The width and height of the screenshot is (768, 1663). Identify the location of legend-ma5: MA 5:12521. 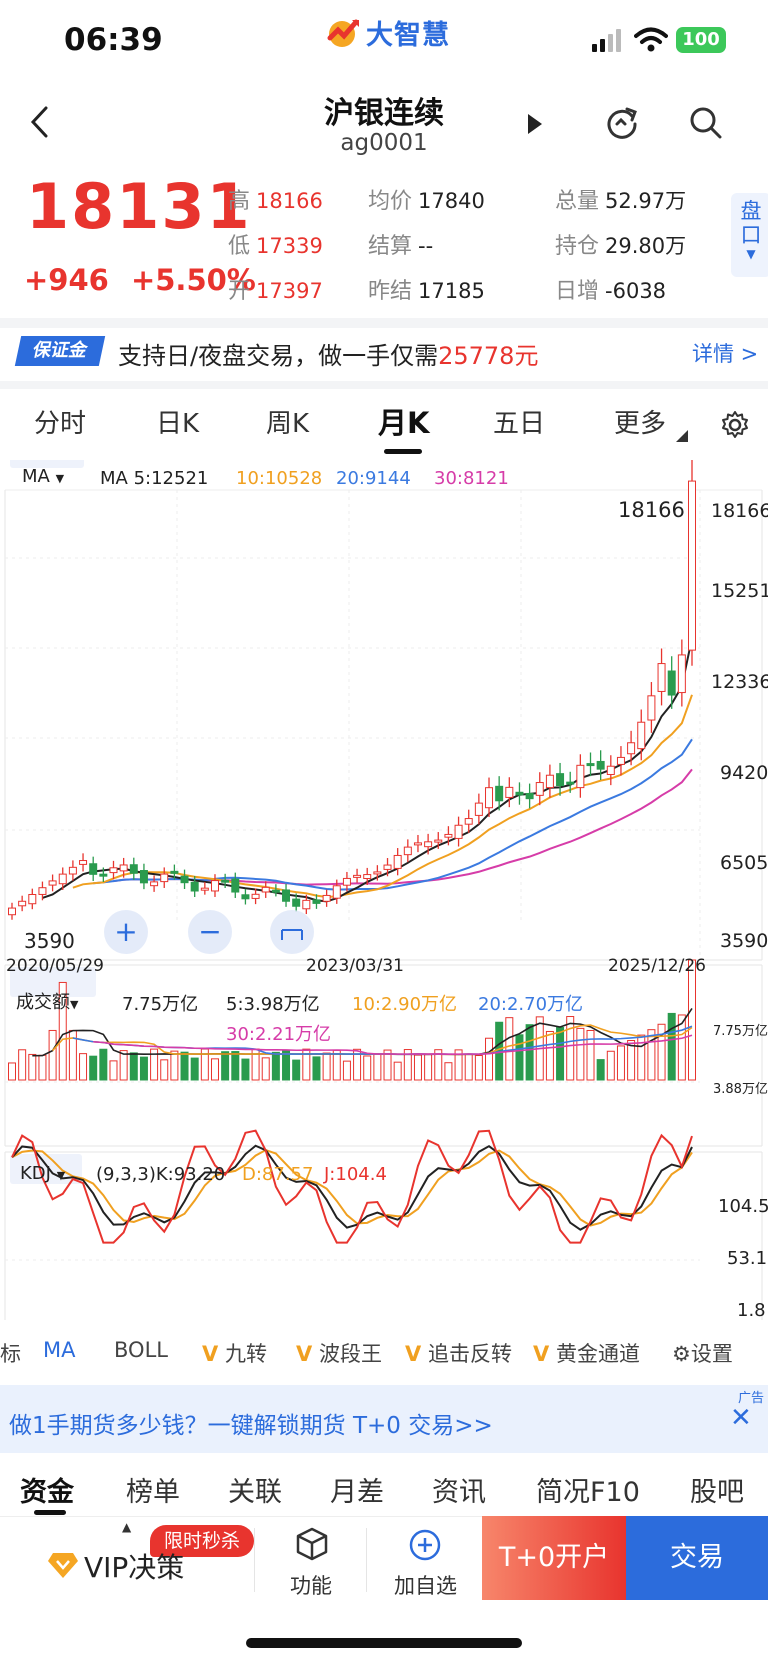
(154, 478).